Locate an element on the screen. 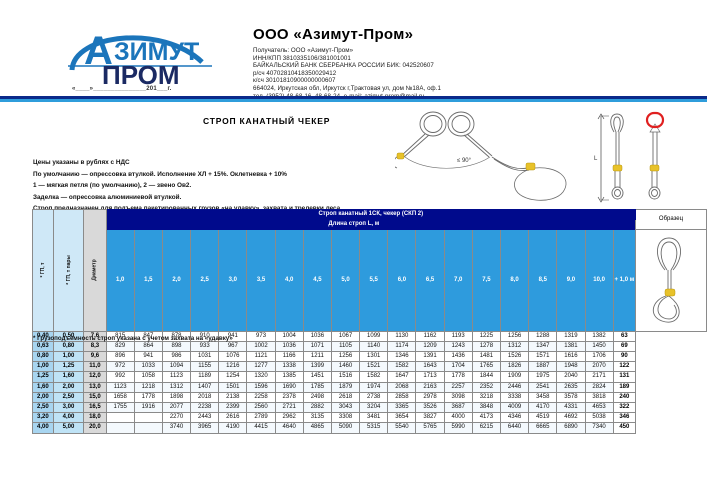 This screenshot has height=500, width=707. cell-gp: 0,63 is located at coordinates (43, 346).